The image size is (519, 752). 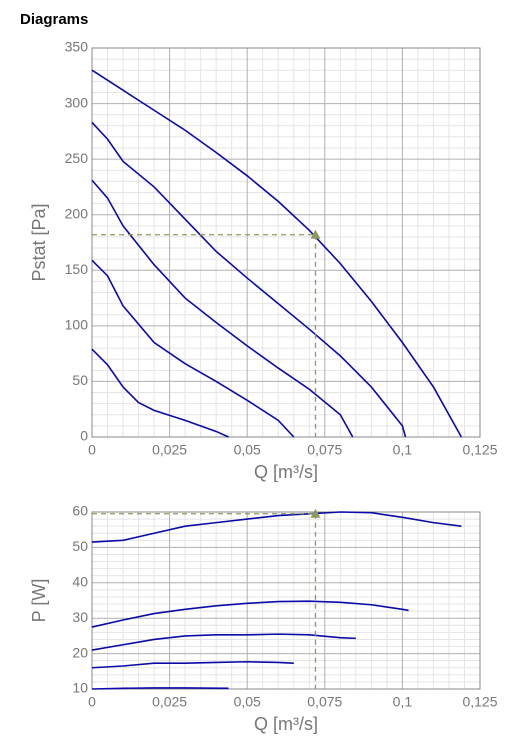 I want to click on y-tick-label: 0, so click(x=84, y=436).